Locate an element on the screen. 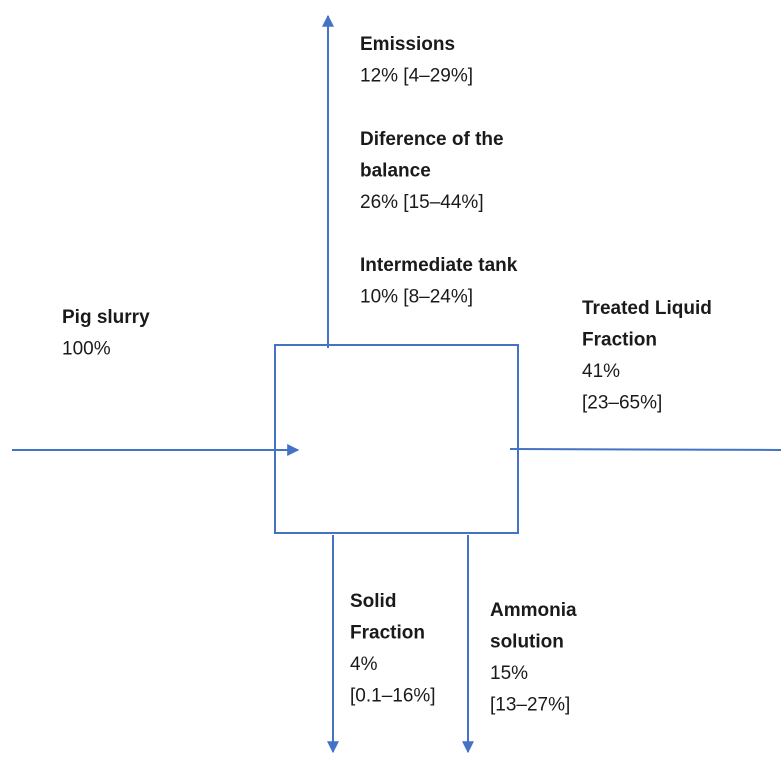 This screenshot has height=759, width=781. process-box is located at coordinates (396, 439).